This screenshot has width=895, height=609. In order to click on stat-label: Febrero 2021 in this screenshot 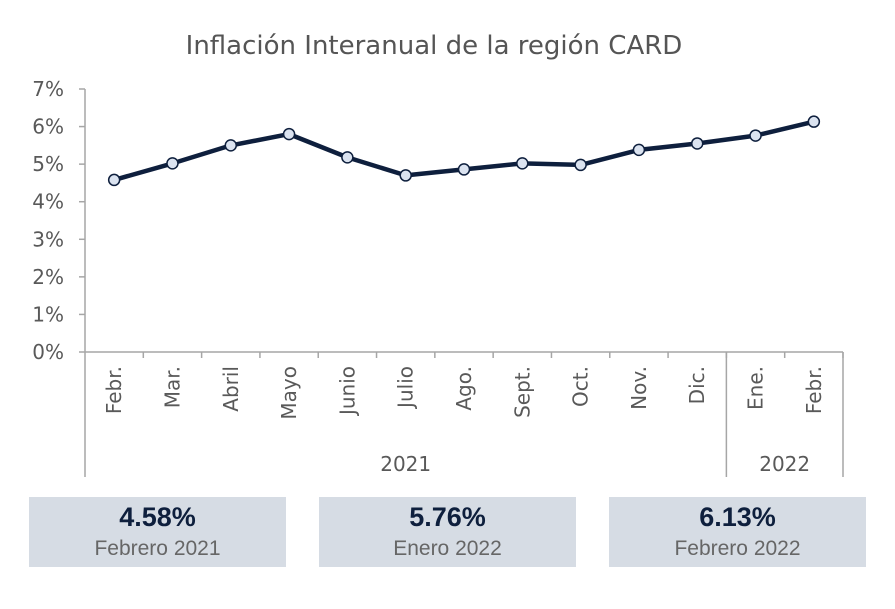, I will do `click(157, 548)`.